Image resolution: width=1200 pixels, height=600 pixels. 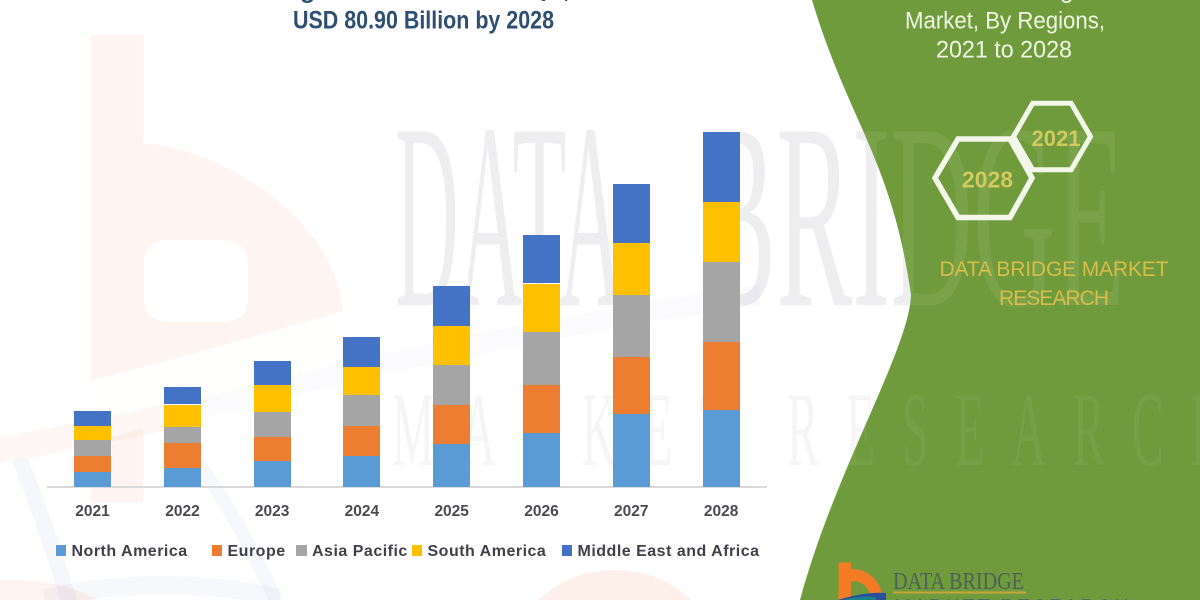 What do you see at coordinates (987, 180) in the screenshot?
I see `svg-text: 2028` at bounding box center [987, 180].